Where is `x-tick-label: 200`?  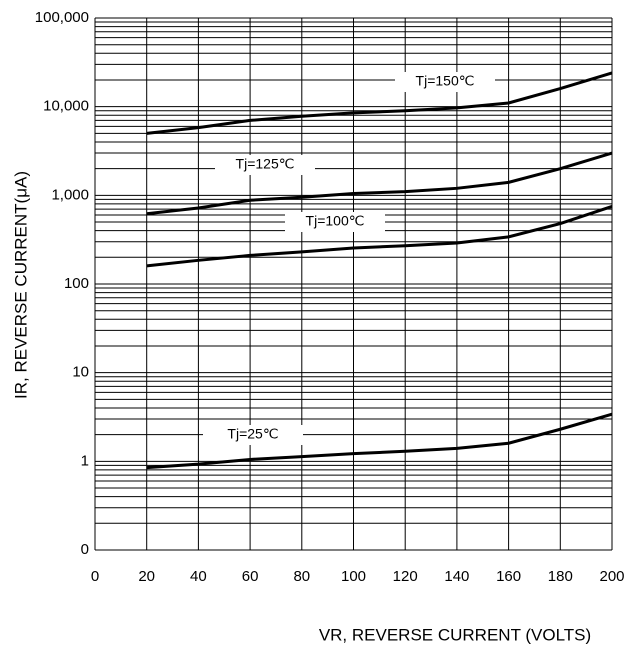
x-tick-label: 200 is located at coordinates (611, 576).